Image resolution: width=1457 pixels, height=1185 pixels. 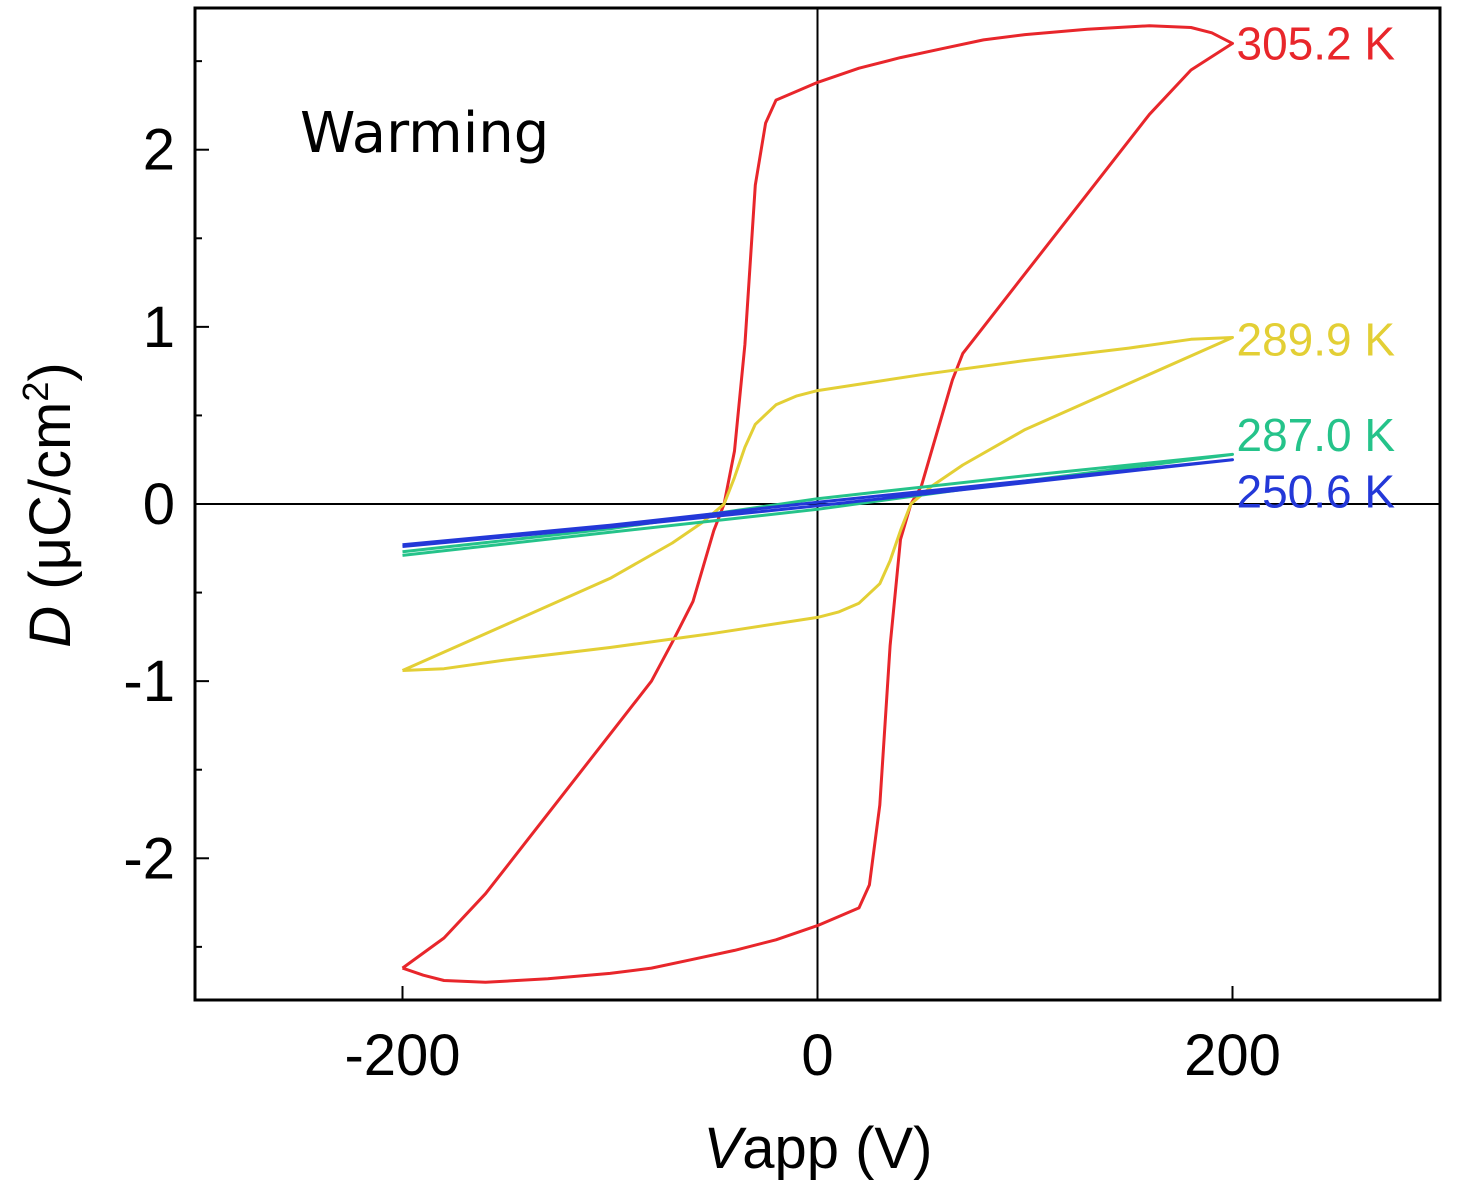 I want to click on x-tick-label: 0, so click(x=817, y=1055).